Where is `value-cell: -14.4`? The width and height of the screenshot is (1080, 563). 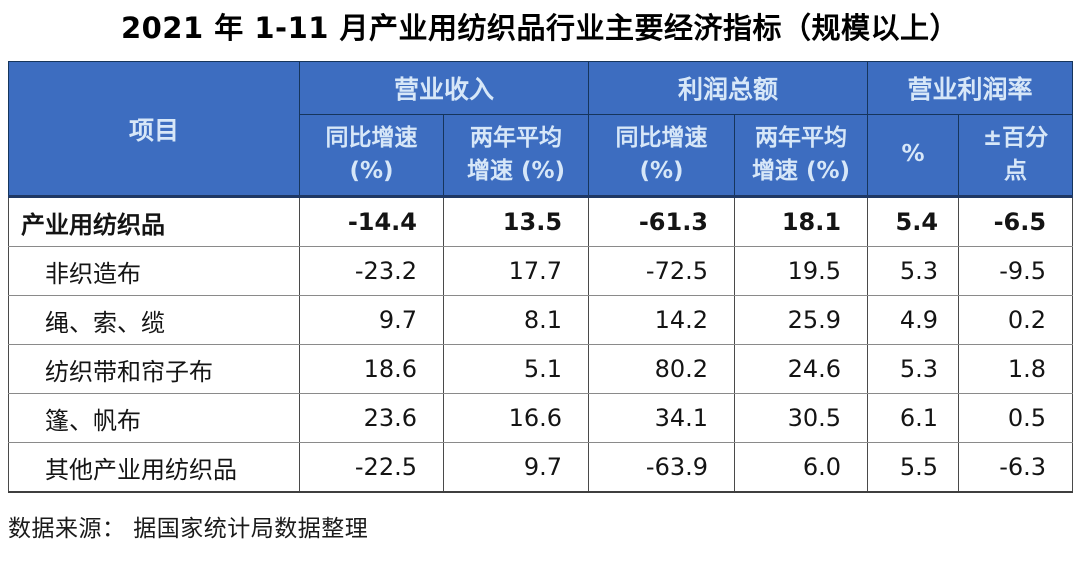
value-cell: -14.4 is located at coordinates (371, 221).